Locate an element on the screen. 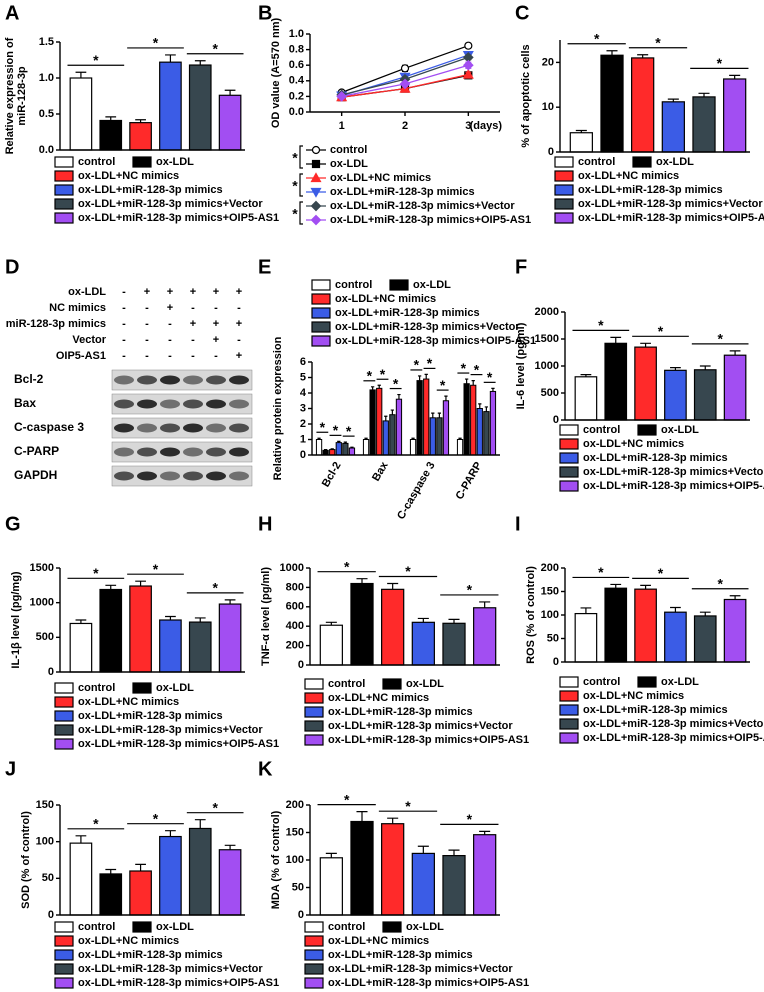 The image size is (764, 992). x-tick-label: C-caspase 3 is located at coordinates (416, 491).